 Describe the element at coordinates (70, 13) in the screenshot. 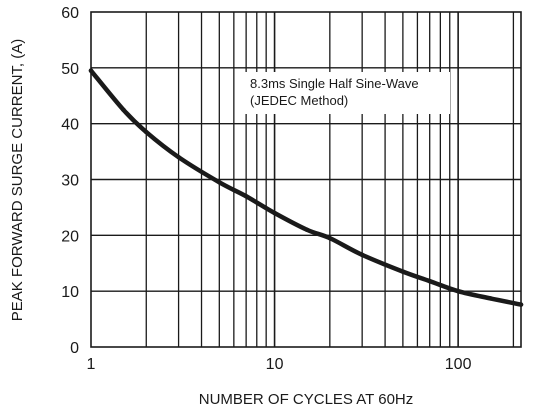

I see `y-tick-label: 60` at that location.